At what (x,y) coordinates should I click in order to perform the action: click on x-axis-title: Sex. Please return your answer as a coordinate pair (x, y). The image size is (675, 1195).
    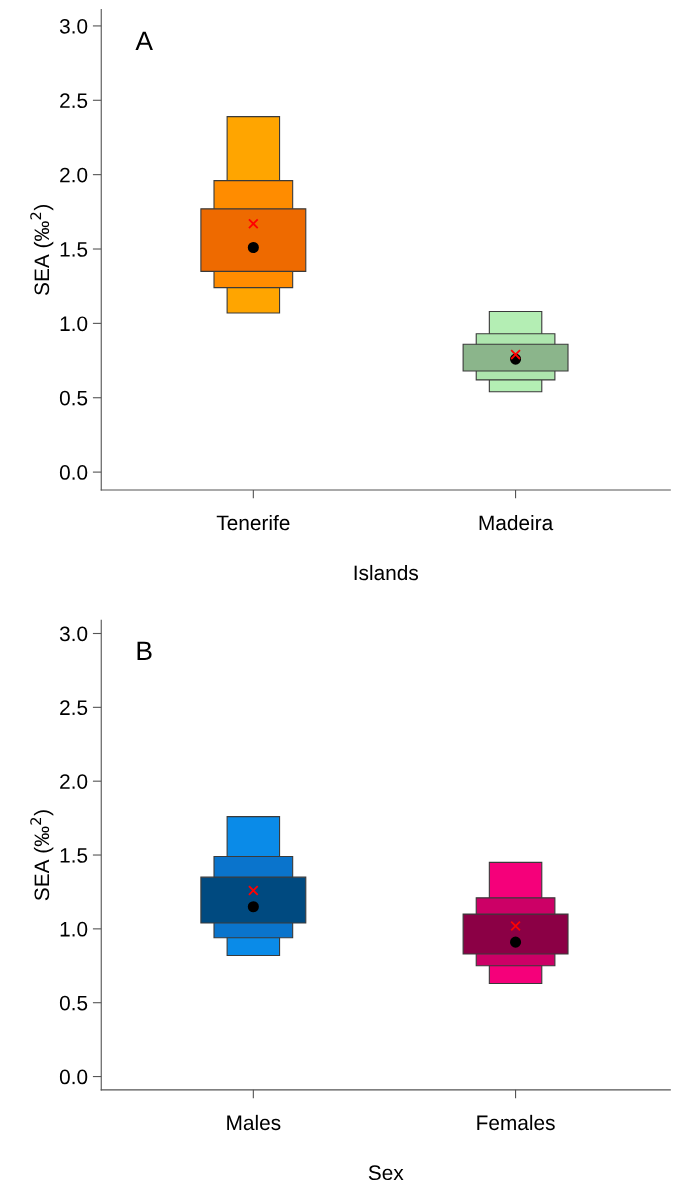
    Looking at the image, I should click on (386, 1173).